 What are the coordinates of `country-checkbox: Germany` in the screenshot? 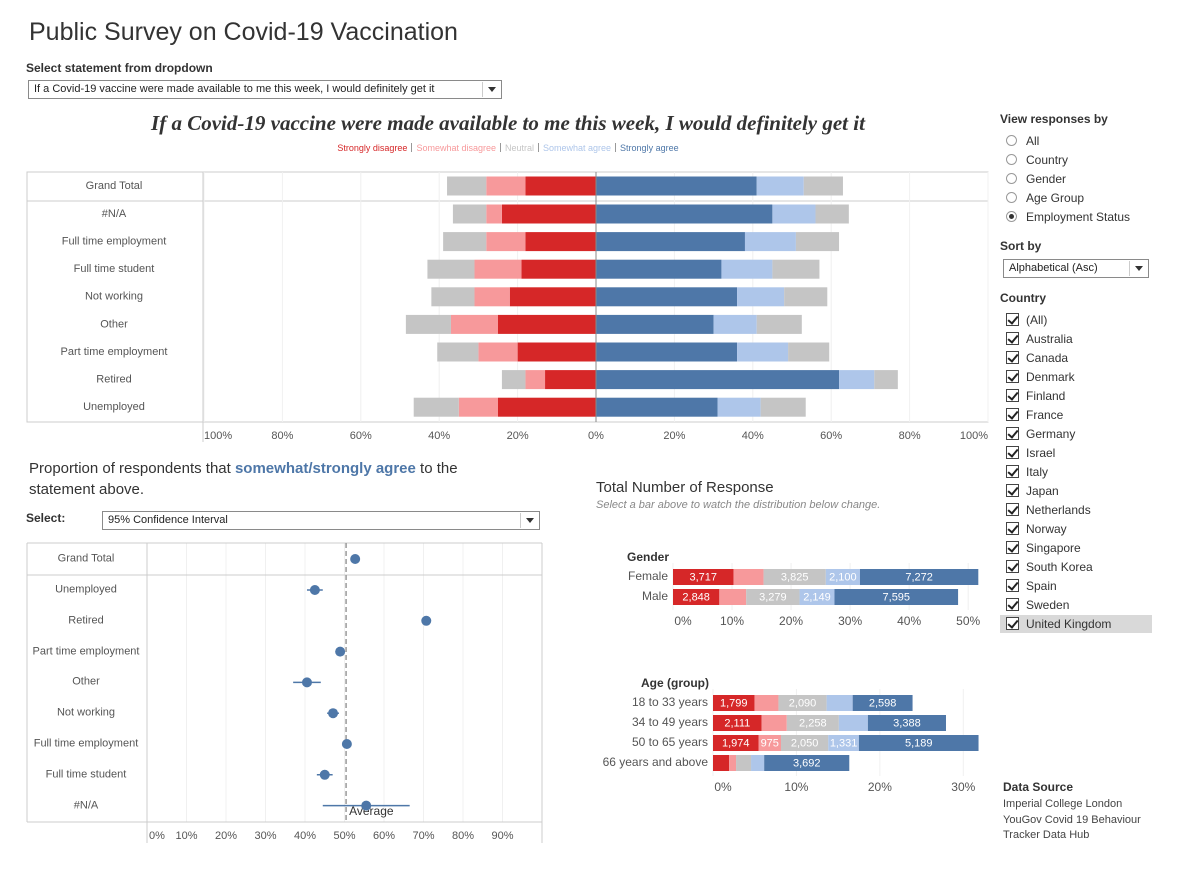 It's located at (1076, 434).